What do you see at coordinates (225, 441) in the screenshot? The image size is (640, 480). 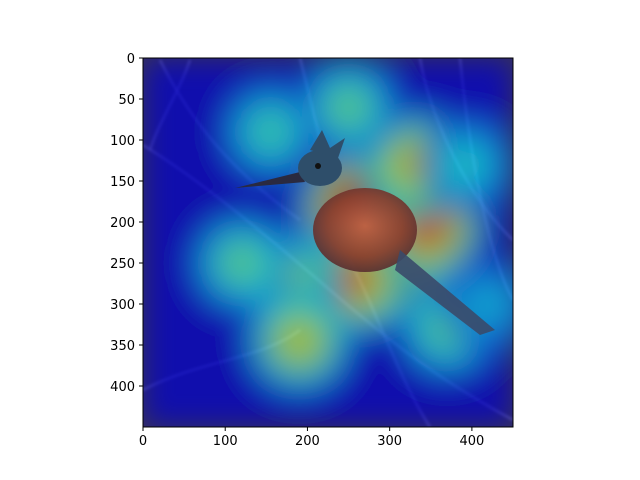 I see `x-tick-label: 100` at bounding box center [225, 441].